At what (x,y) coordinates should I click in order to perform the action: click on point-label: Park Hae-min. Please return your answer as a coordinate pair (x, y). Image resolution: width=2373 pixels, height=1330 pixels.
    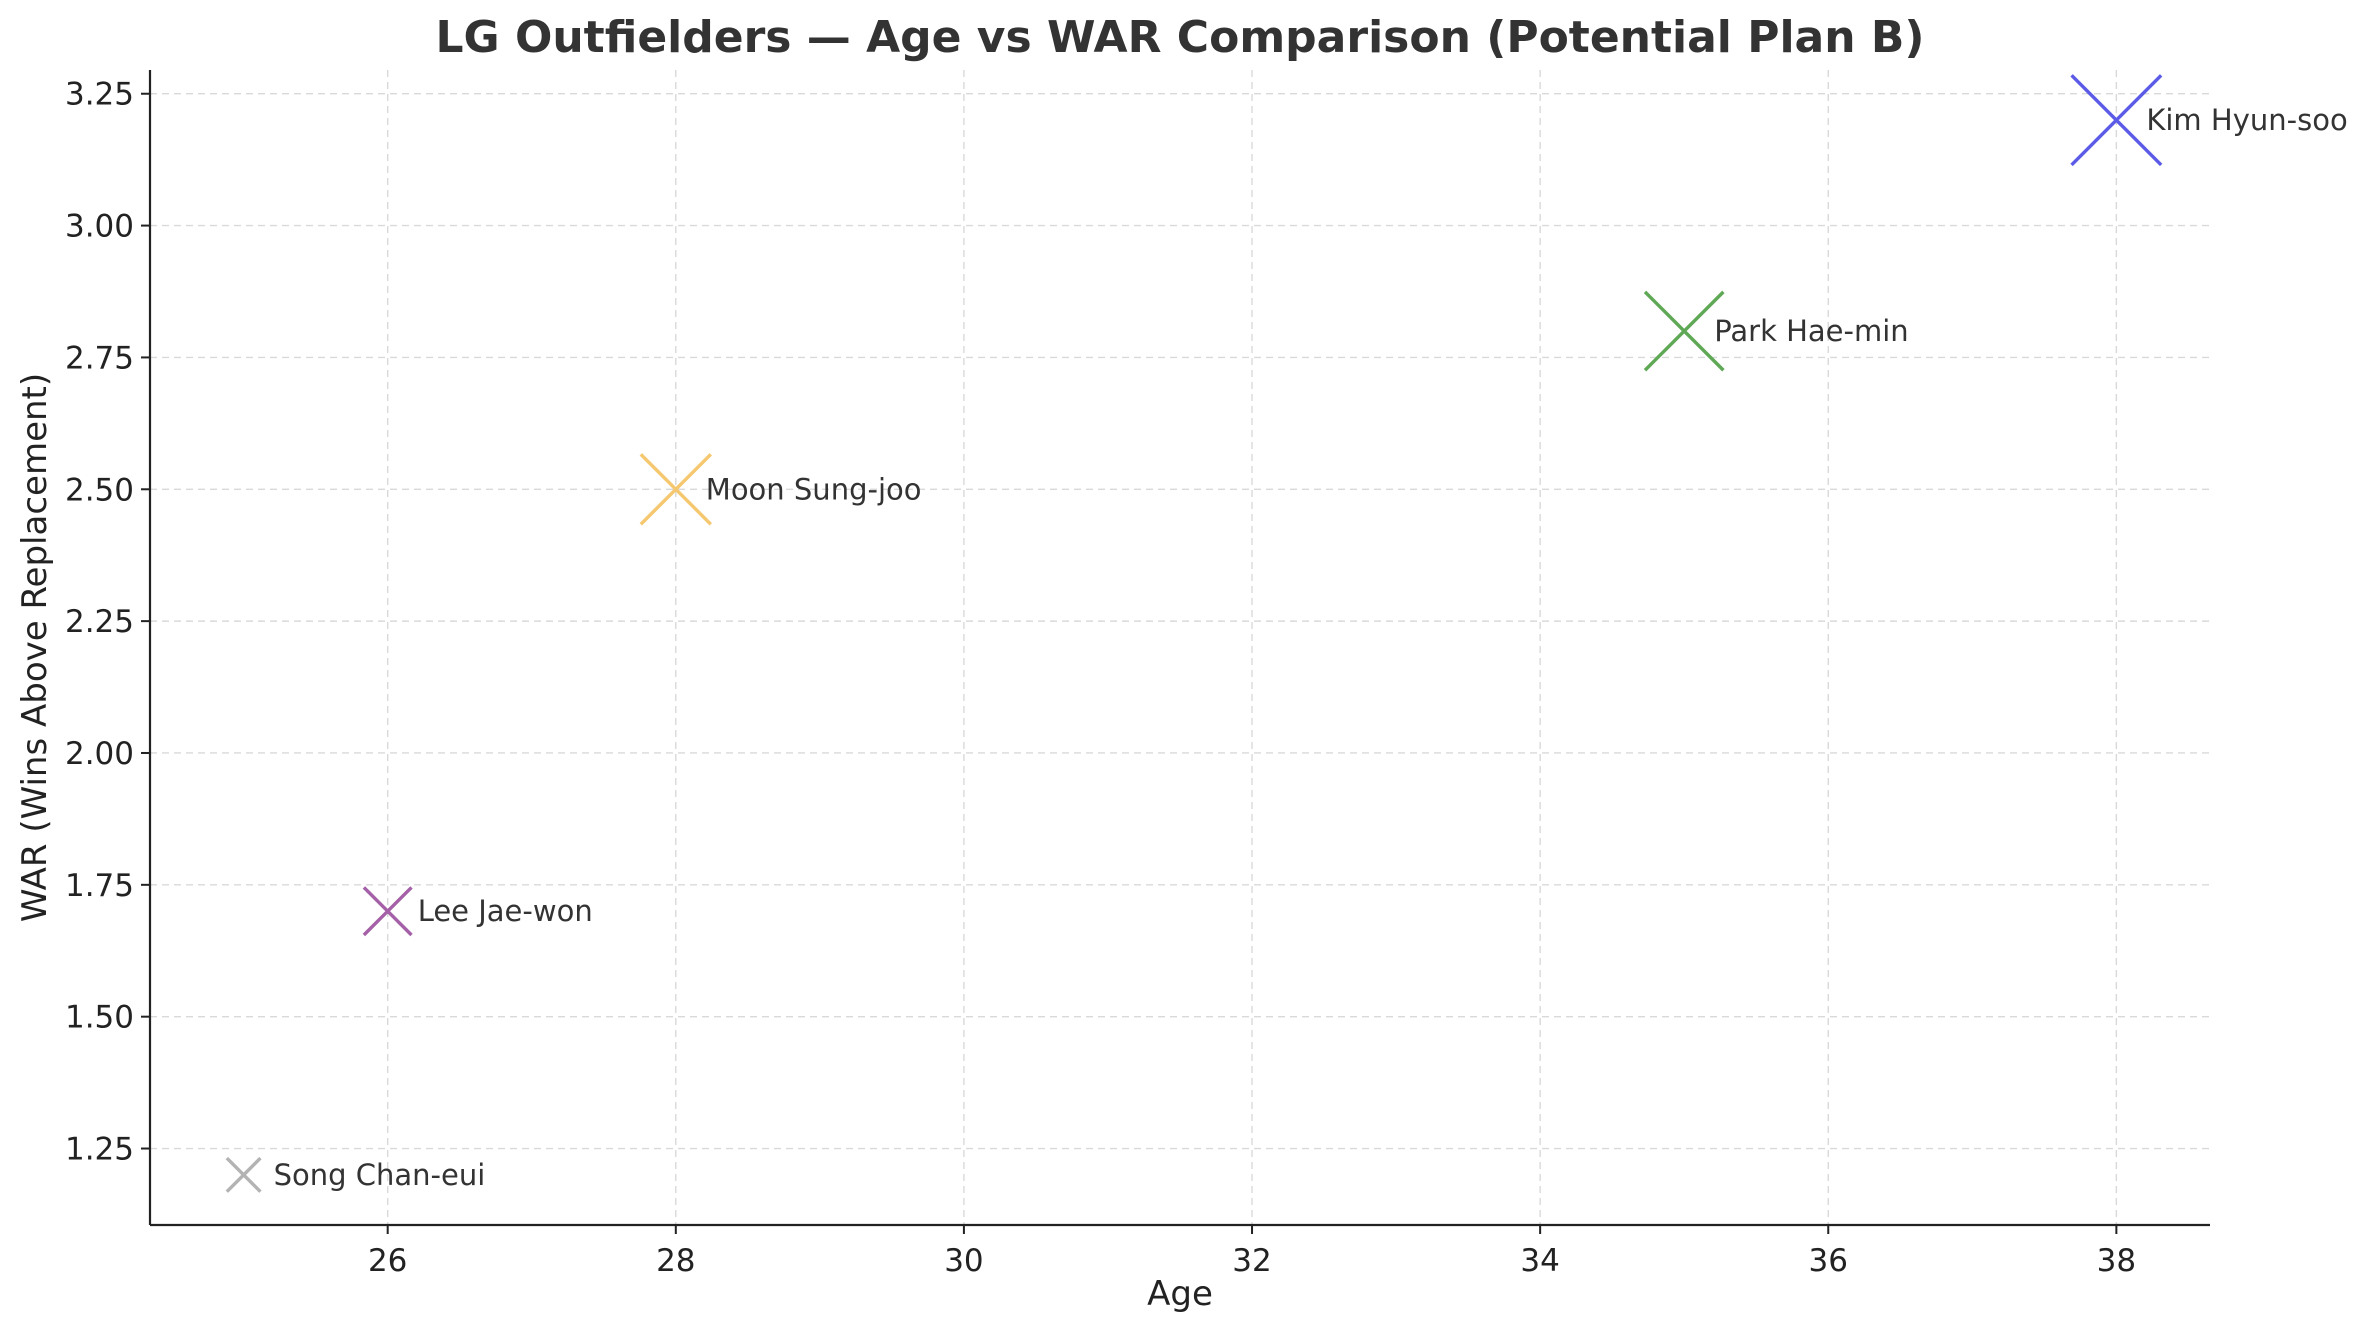
    Looking at the image, I should click on (1811, 331).